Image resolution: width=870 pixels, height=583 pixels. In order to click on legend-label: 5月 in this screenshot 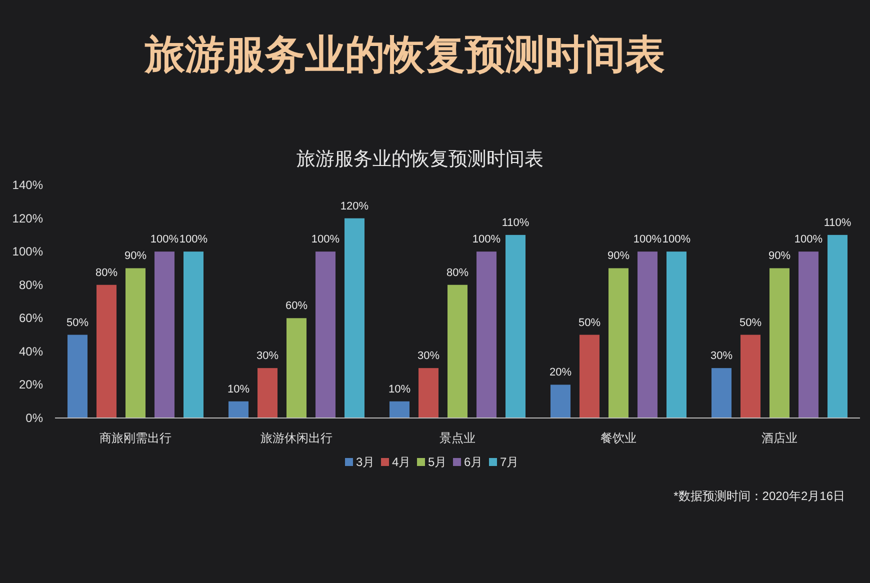, I will do `click(437, 462)`.